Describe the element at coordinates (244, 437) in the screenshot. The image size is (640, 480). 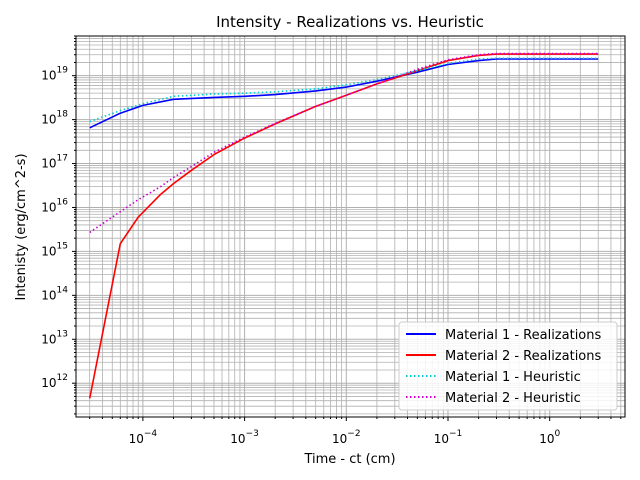
I see `x-tick-label: 10⁻³` at that location.